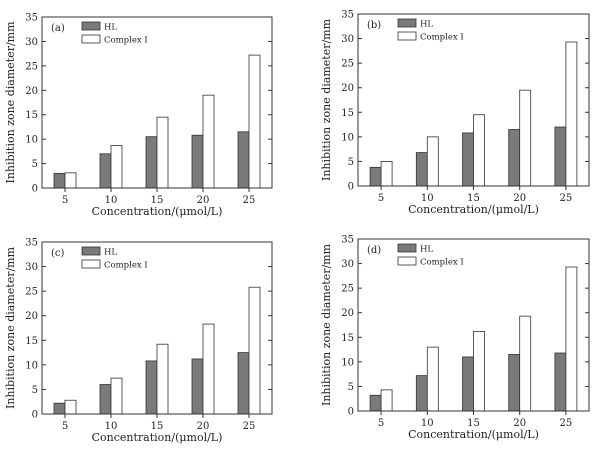 The height and width of the screenshot is (450, 607). Describe the element at coordinates (58, 253) in the screenshot. I see `panel-label: (c)` at that location.